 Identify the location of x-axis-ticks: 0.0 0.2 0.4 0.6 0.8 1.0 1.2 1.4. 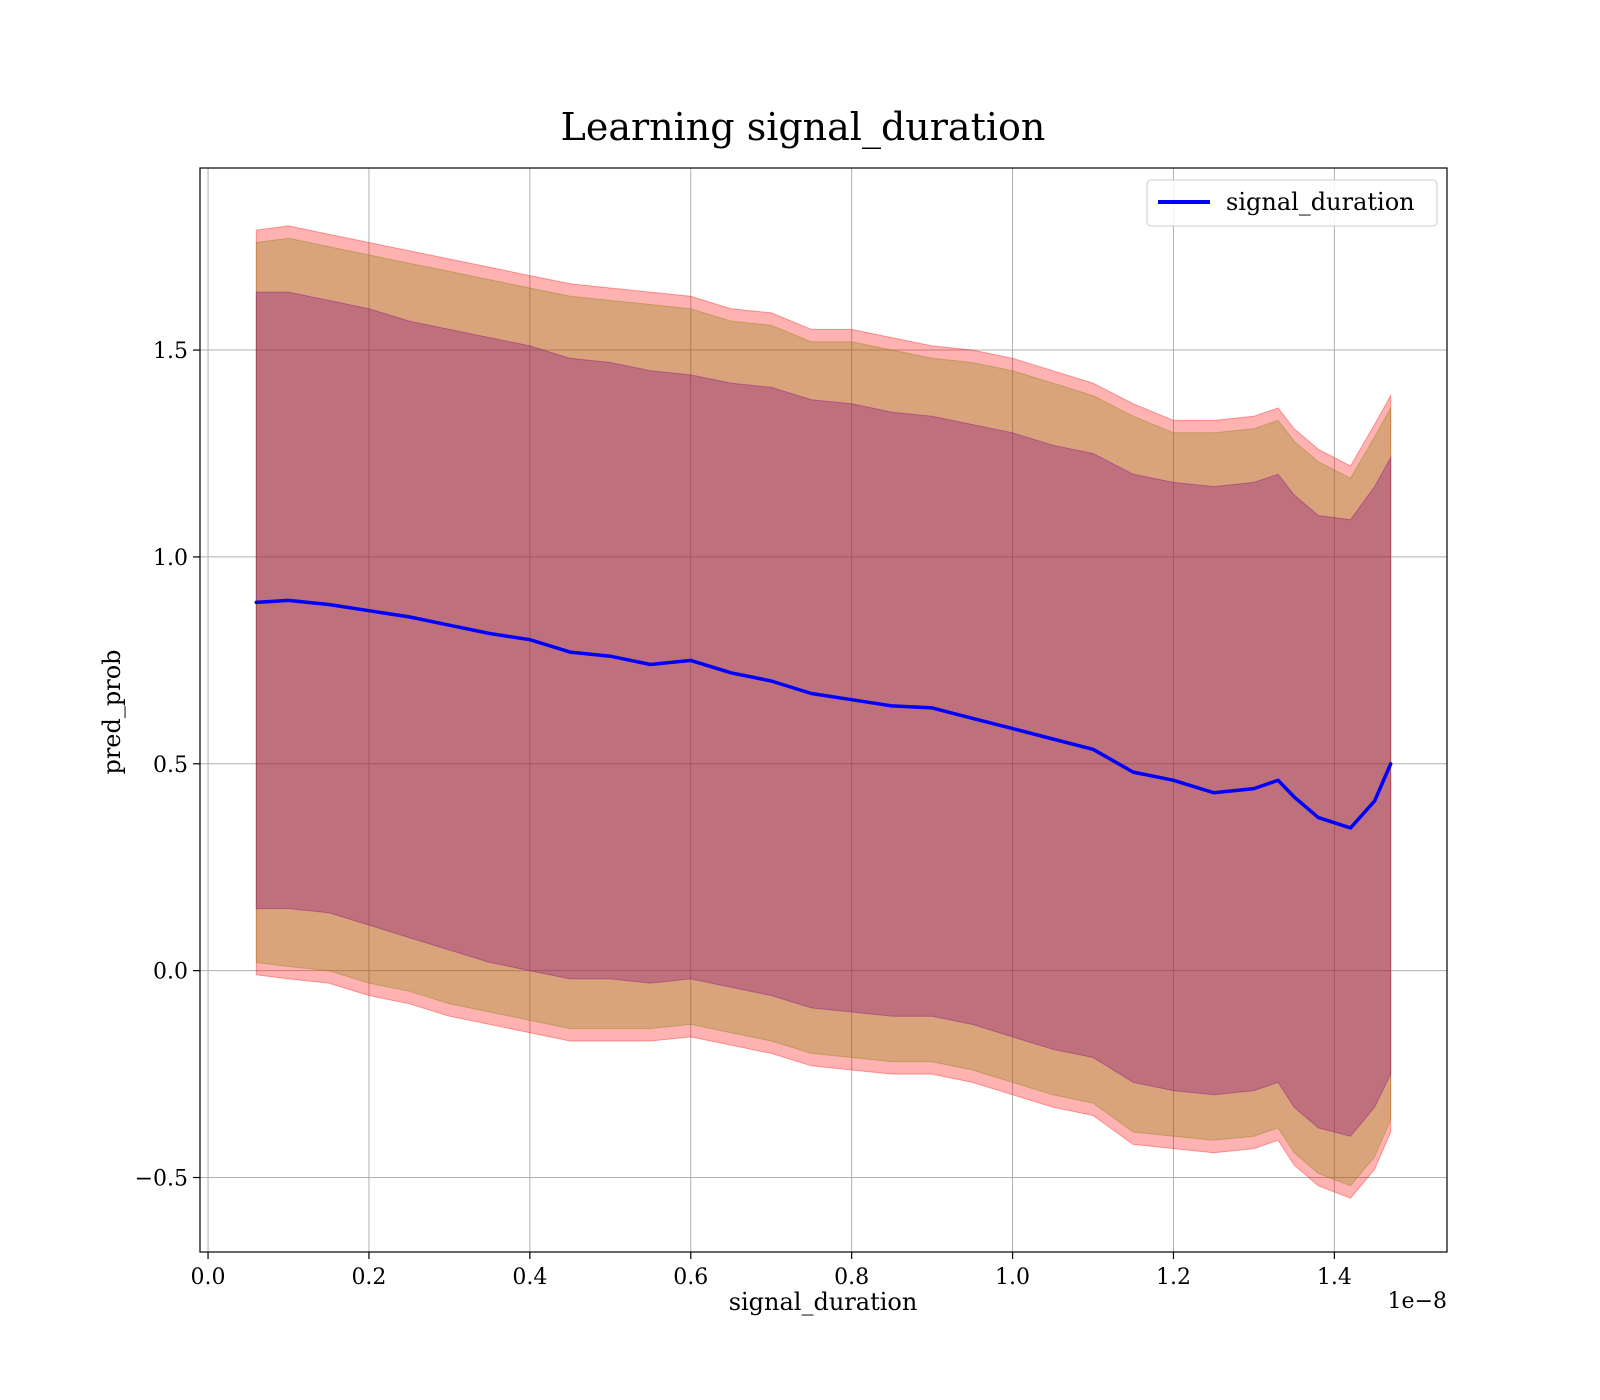
(771, 1271).